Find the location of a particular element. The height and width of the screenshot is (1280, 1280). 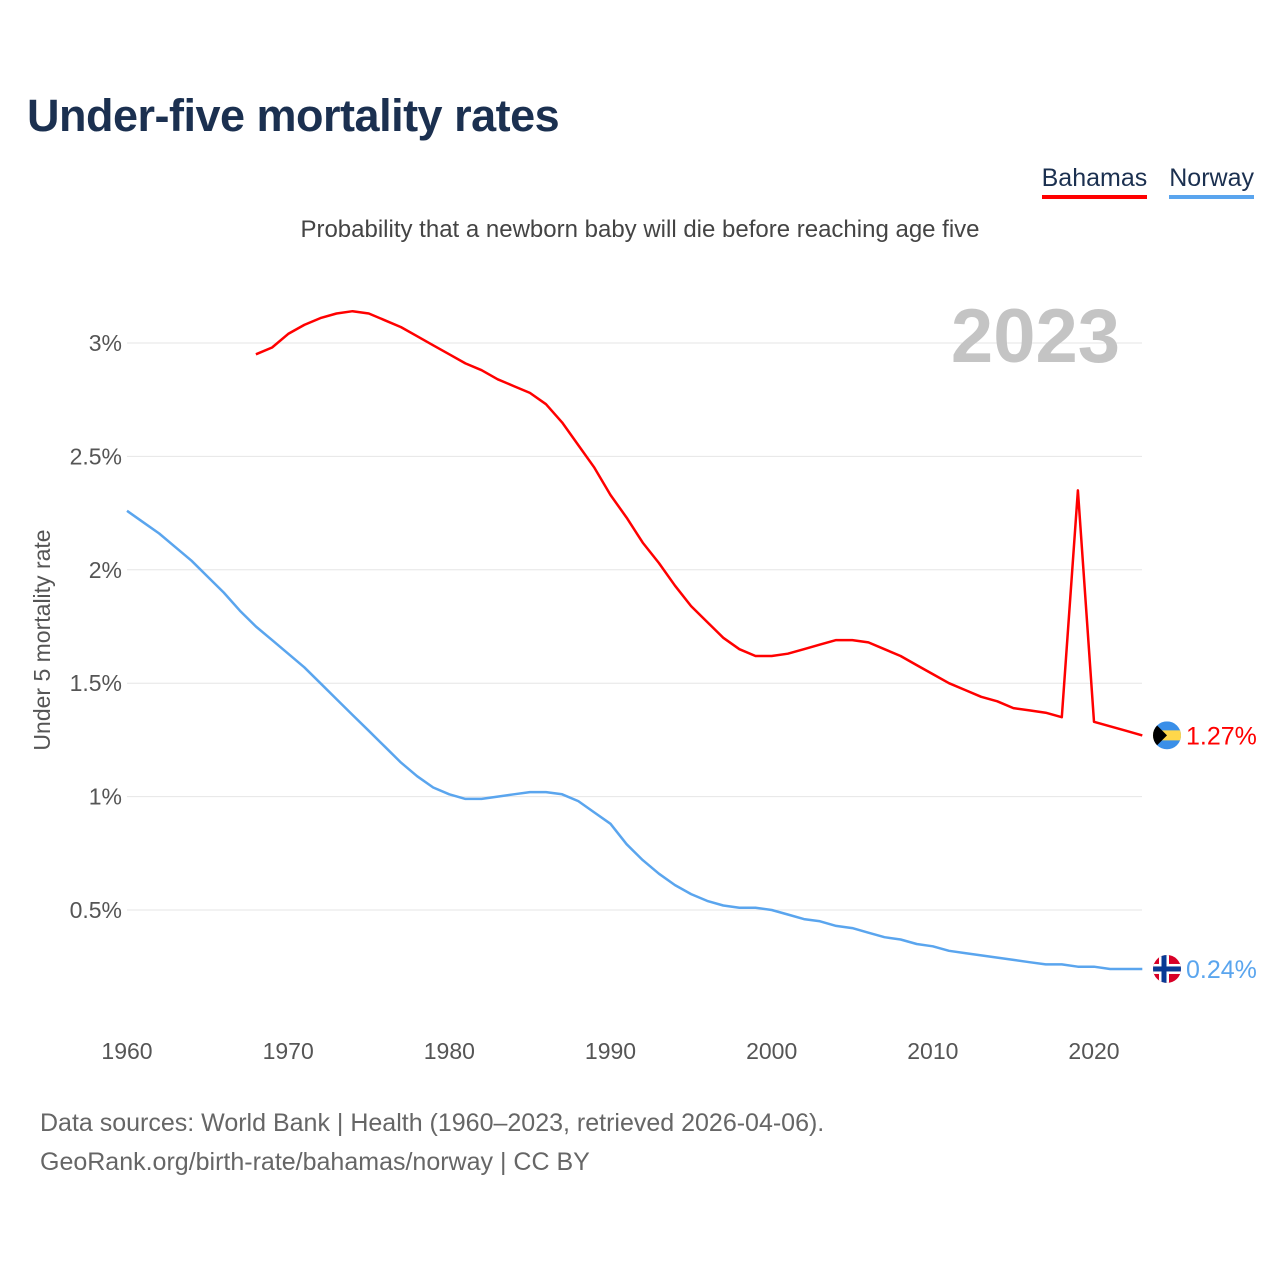

year-watermark: 2023 is located at coordinates (1035, 336).